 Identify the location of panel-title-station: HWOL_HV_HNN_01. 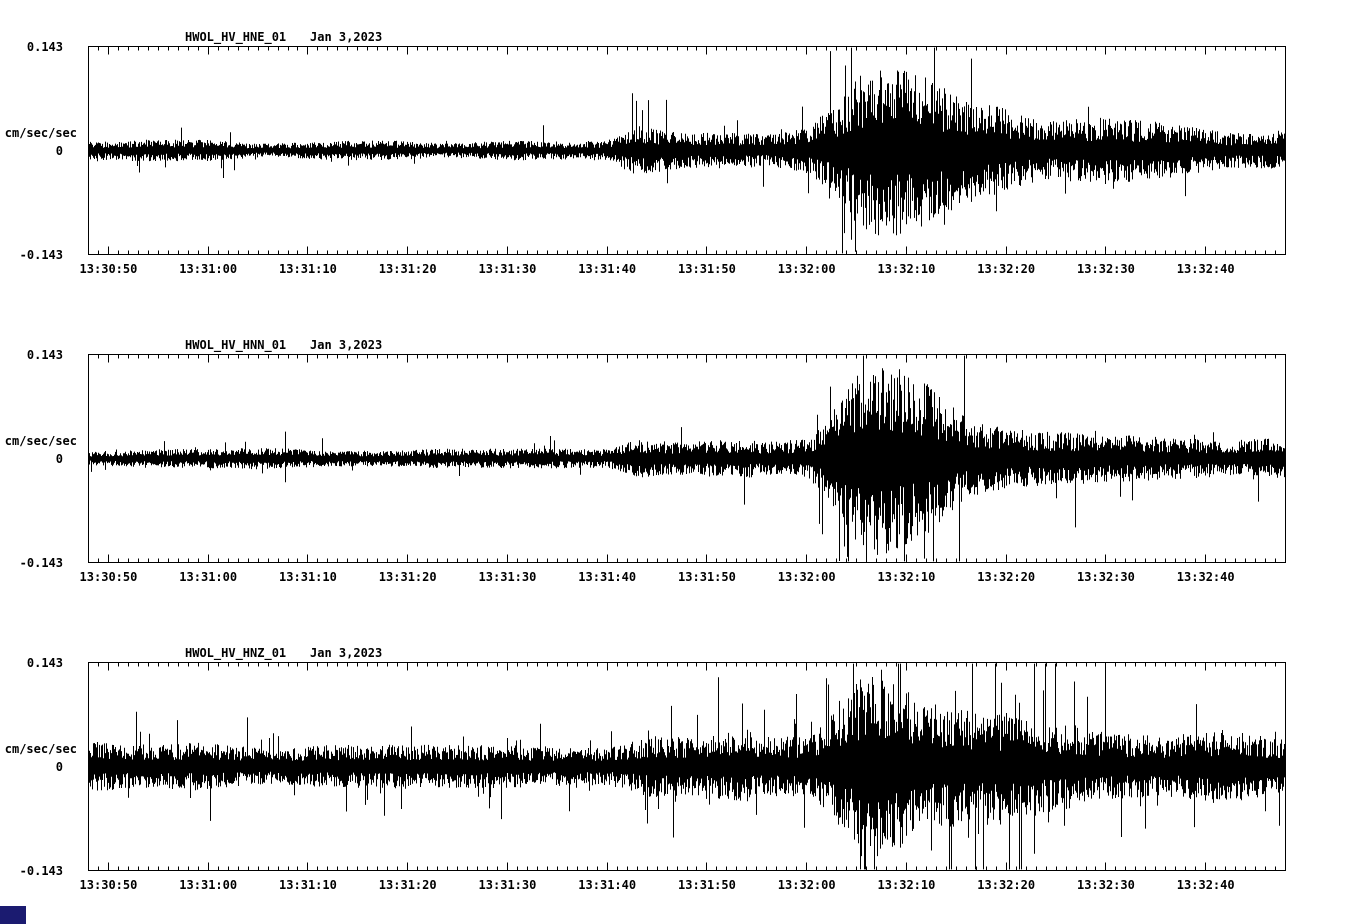
(235, 345).